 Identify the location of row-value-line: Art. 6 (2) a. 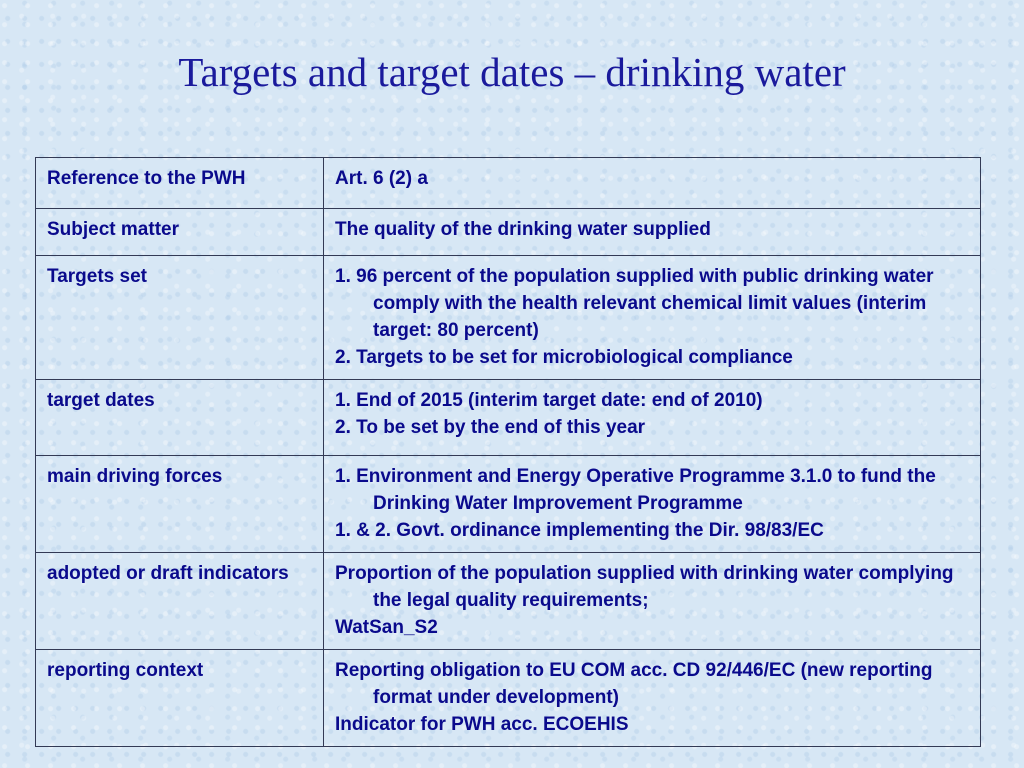
(381, 178).